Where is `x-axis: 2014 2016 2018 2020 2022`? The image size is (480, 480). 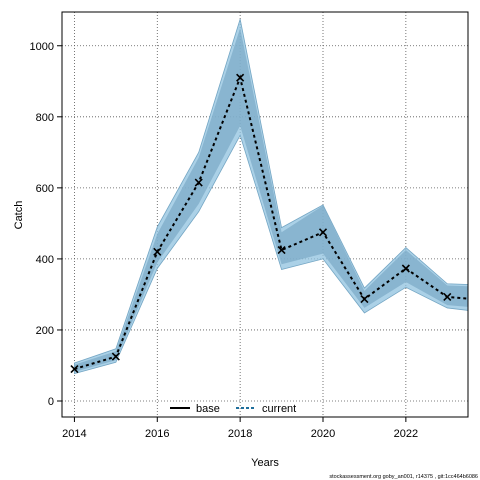
x-axis: 2014 2016 2018 2020 2022 is located at coordinates (240, 428).